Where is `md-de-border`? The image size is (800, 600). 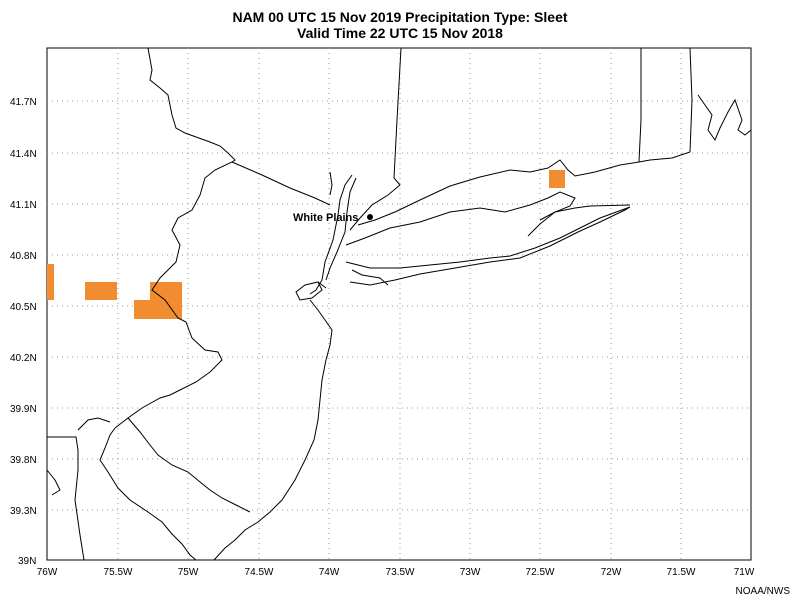 md-de-border is located at coordinates (66, 498).